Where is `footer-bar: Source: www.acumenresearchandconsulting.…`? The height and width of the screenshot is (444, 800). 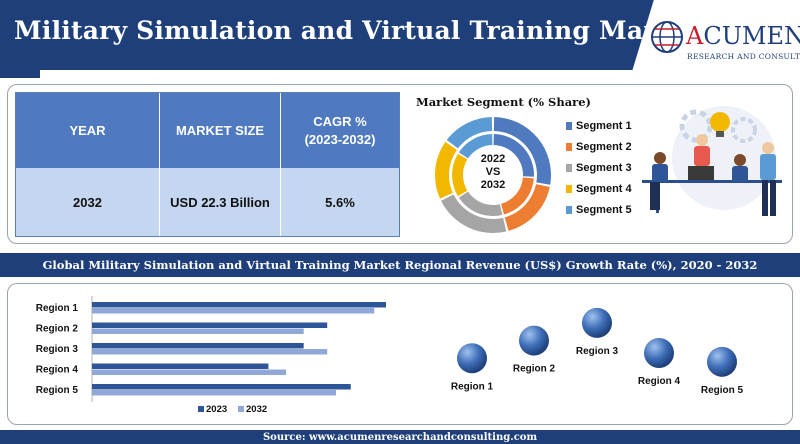 footer-bar: Source: www.acumenresearchandconsulting.… is located at coordinates (400, 437).